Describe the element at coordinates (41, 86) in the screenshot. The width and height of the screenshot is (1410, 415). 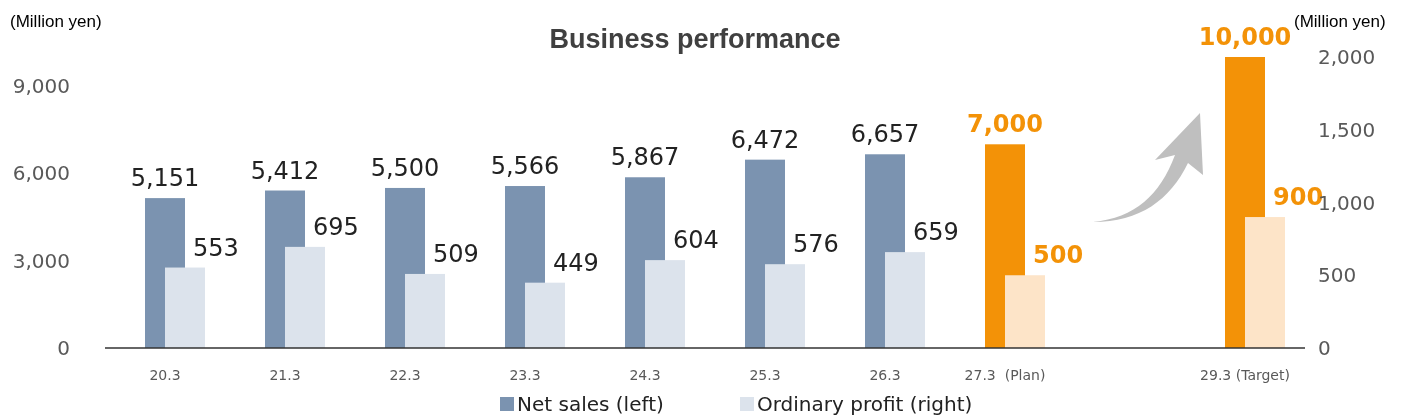
I see `y-tick-label: 9,000` at that location.